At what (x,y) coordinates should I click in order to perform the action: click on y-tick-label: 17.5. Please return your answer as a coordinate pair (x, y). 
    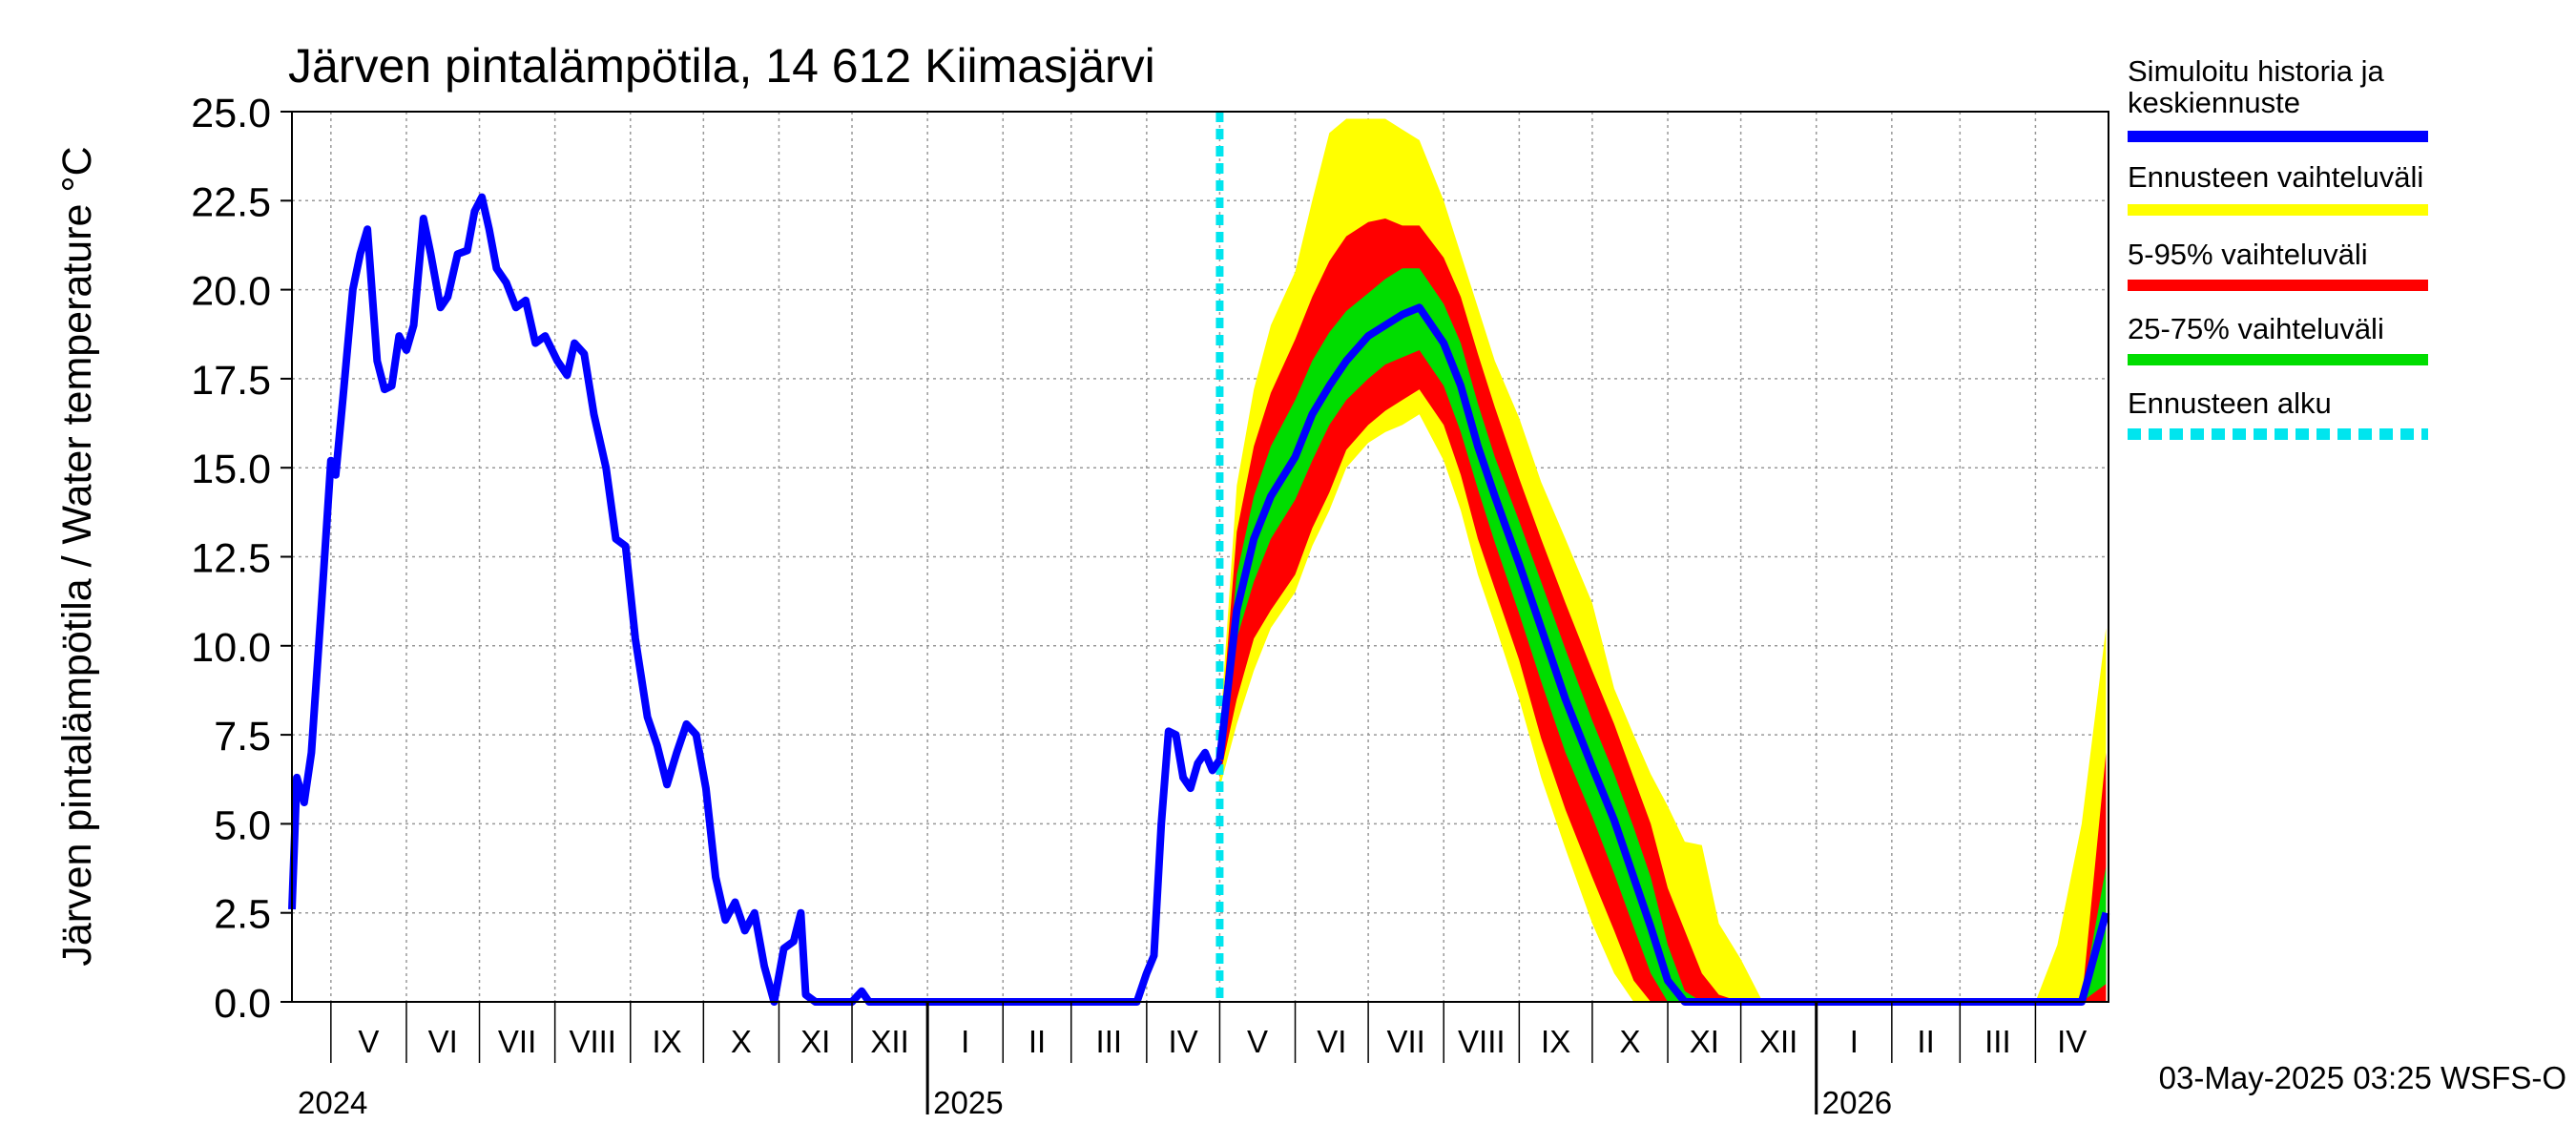
    Looking at the image, I should click on (231, 381).